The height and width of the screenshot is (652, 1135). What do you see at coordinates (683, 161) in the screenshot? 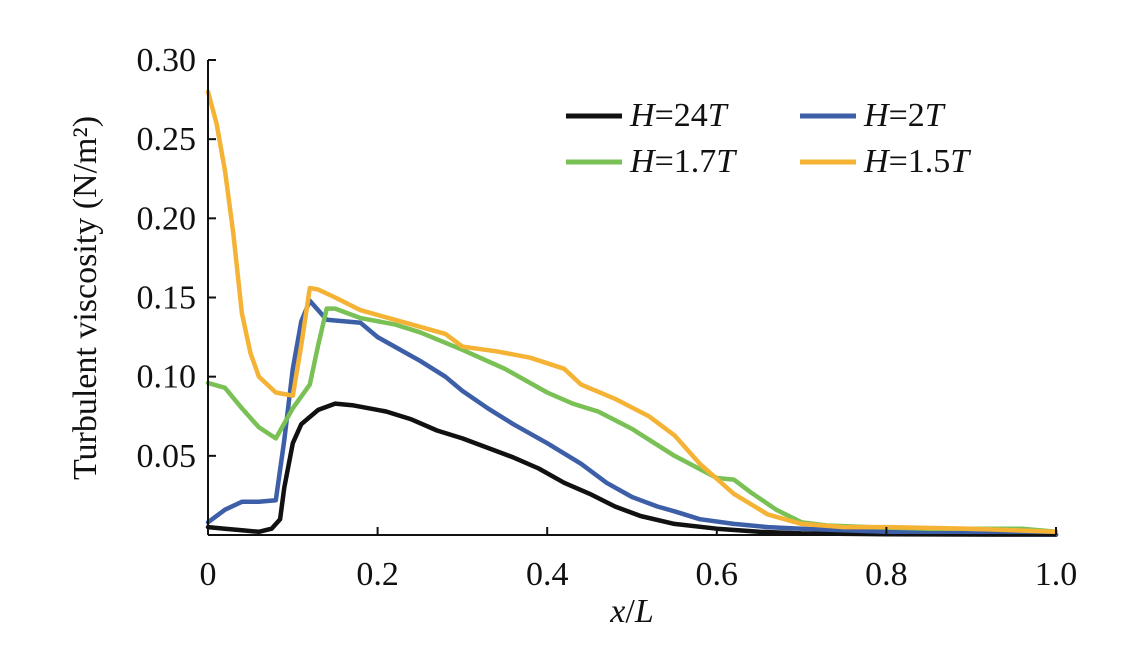
I see `legend-label: H=1.7T` at bounding box center [683, 161].